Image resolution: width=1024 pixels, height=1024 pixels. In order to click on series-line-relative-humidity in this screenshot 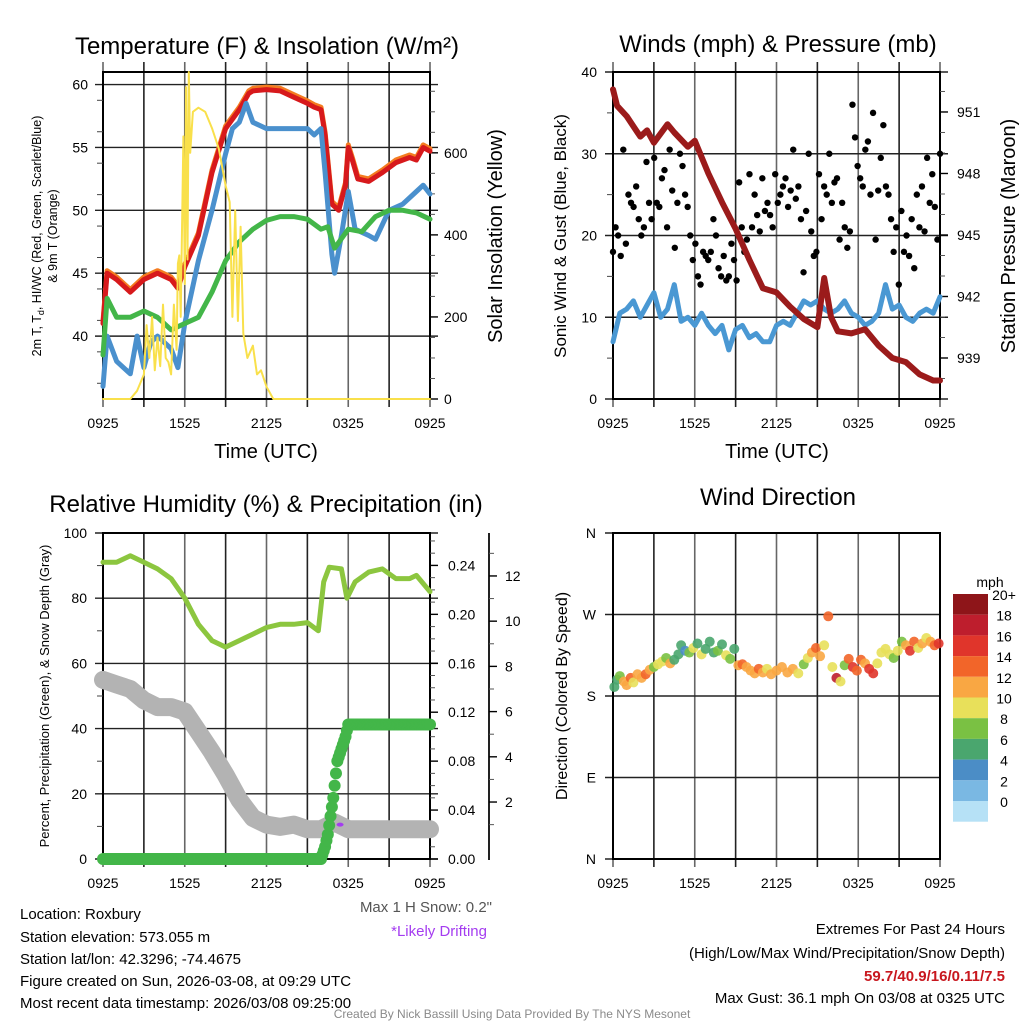, I will do `click(266, 601)`.